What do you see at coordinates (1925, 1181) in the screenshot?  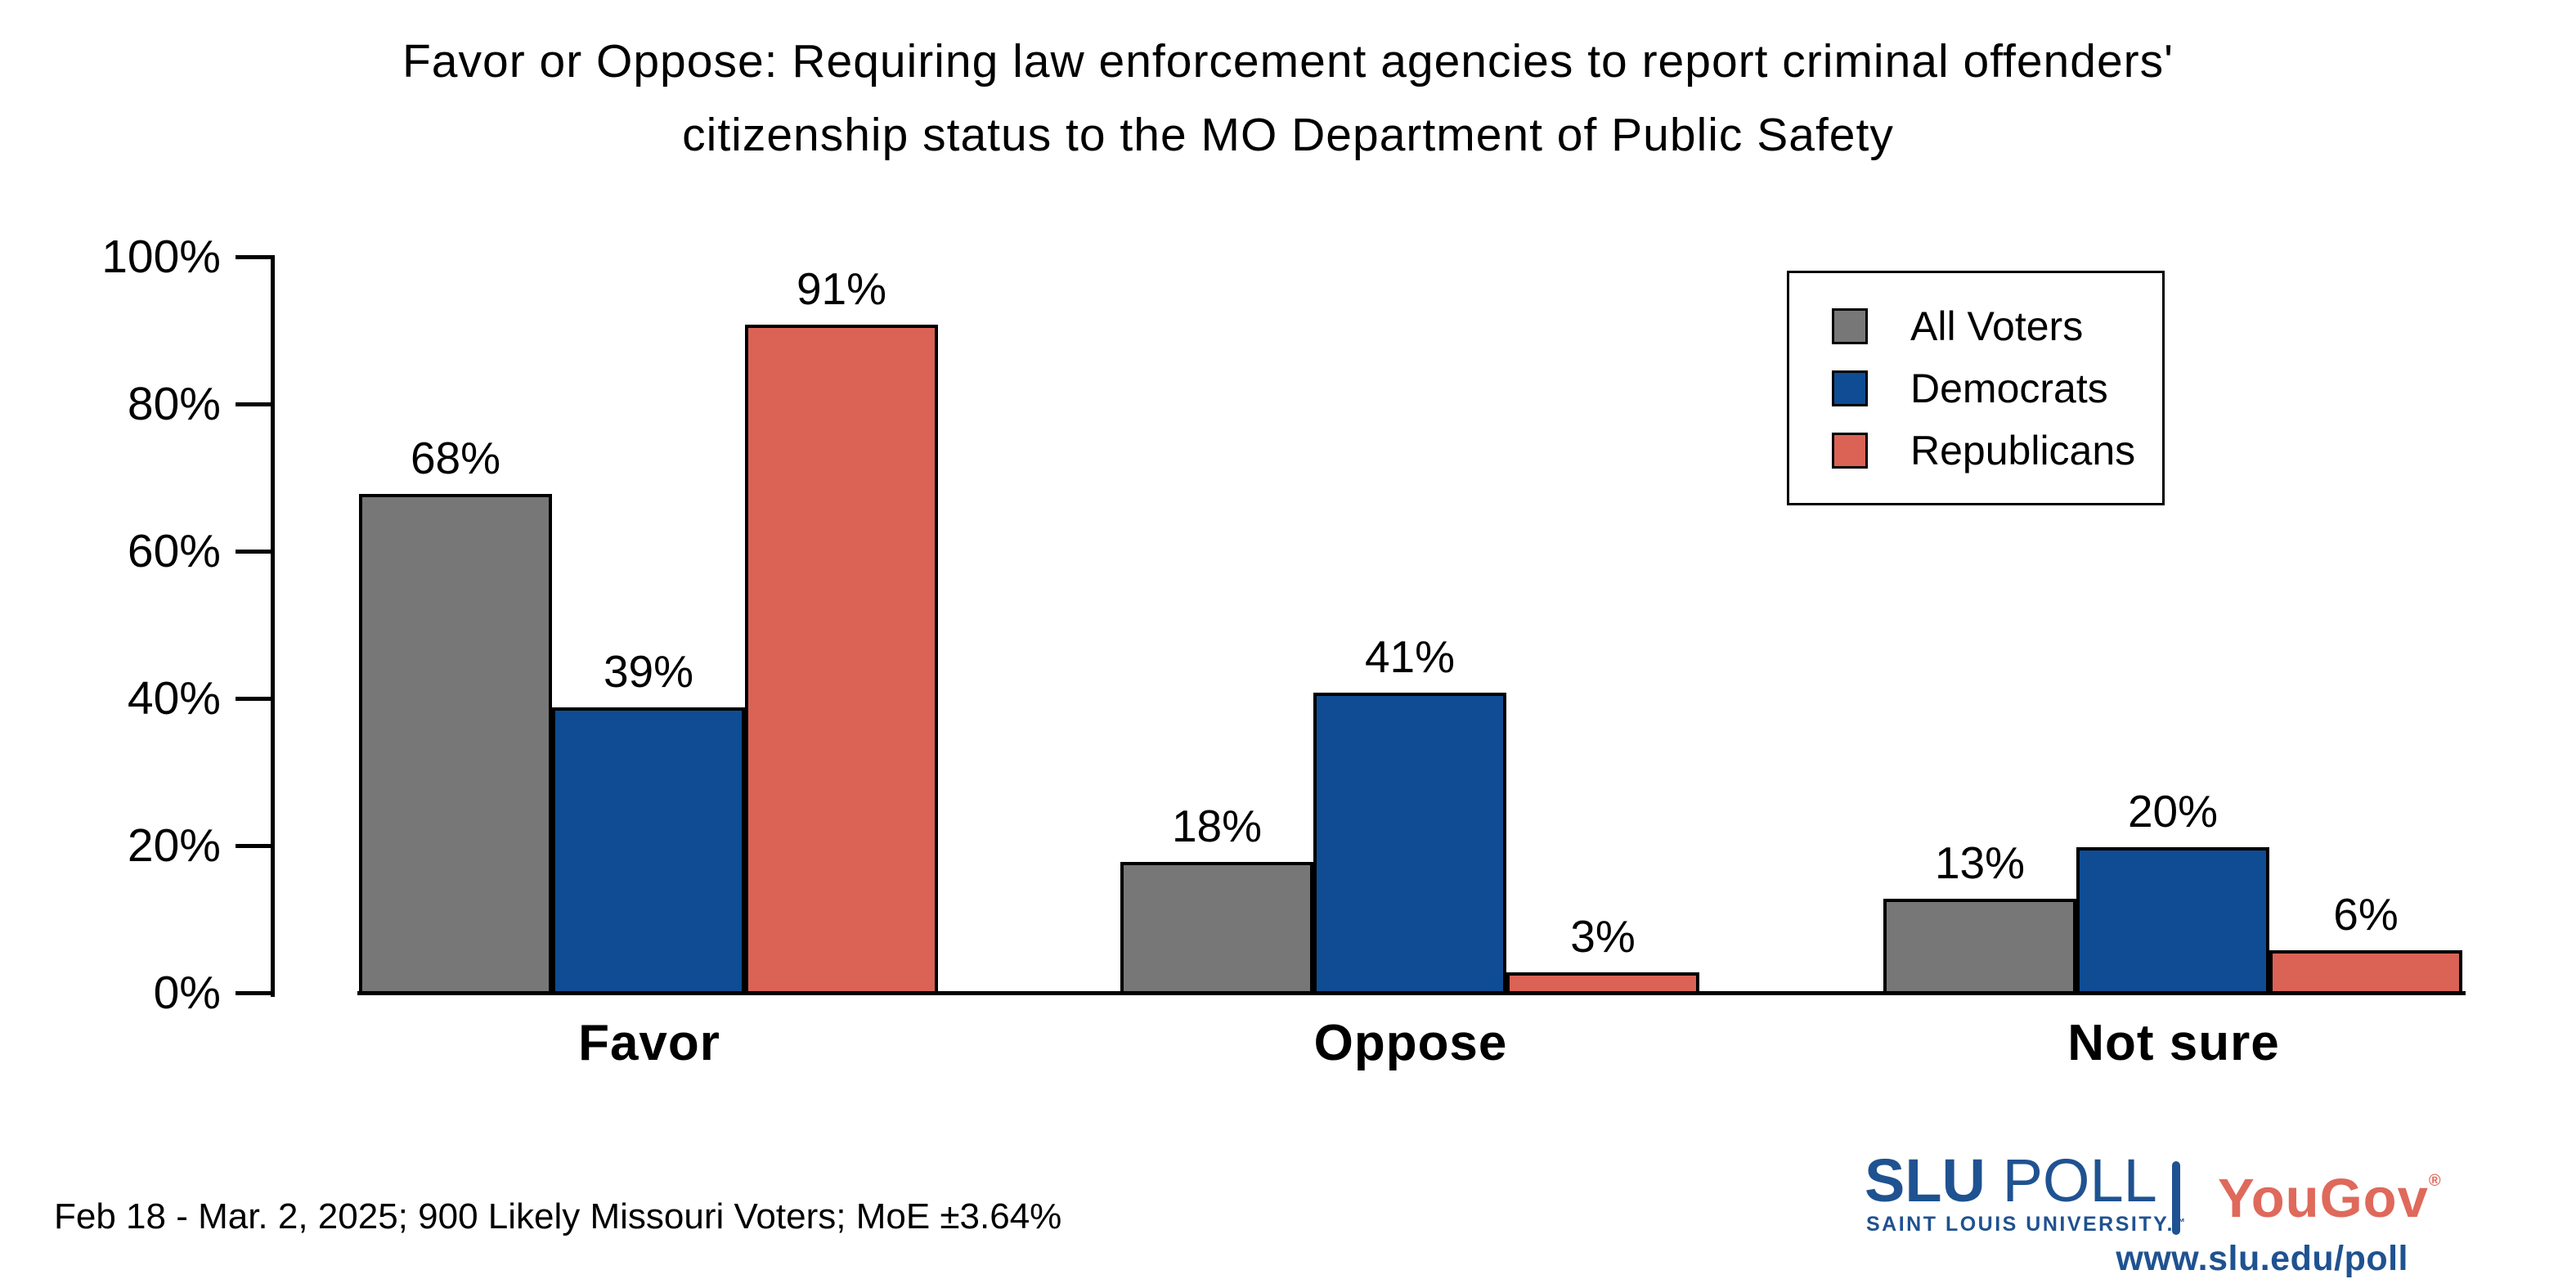 I see `slu-logo-text: SLU` at bounding box center [1925, 1181].